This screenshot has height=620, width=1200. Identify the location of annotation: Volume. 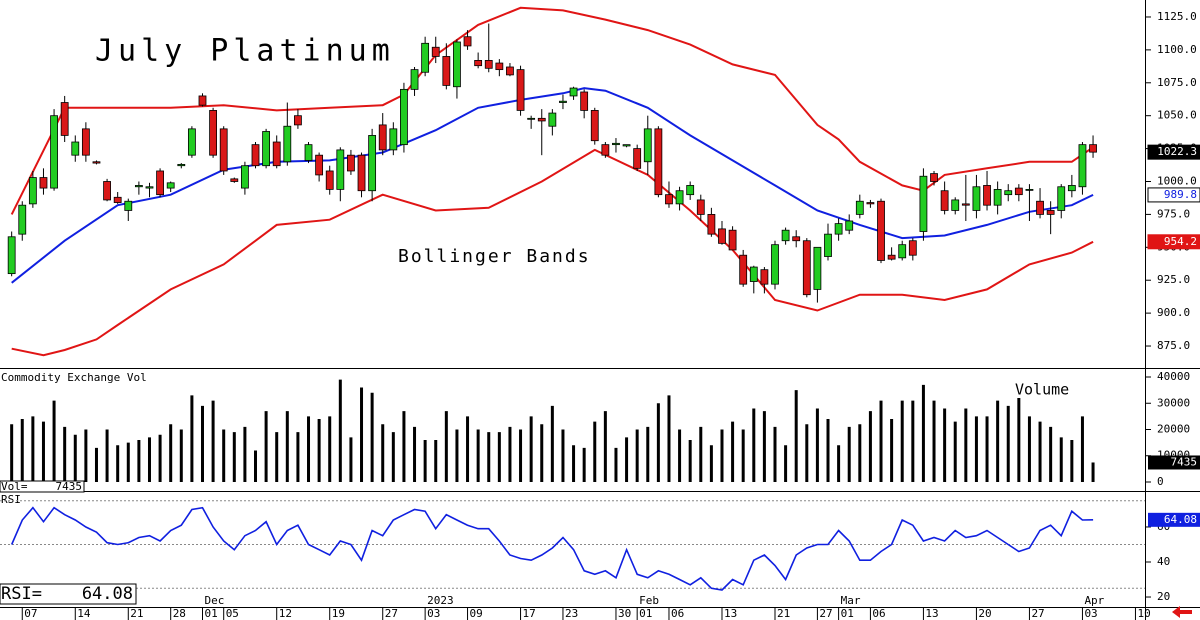
(1042, 390).